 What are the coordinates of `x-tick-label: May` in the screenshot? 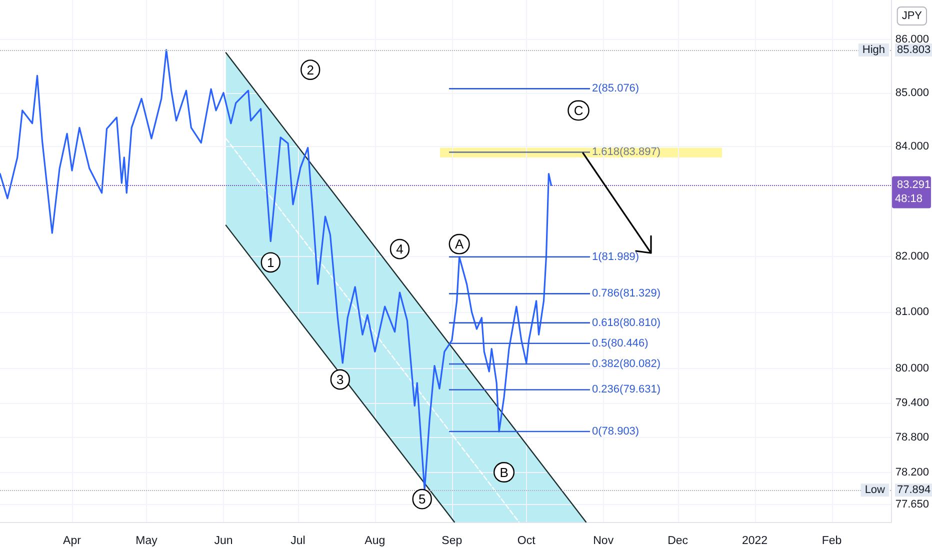 It's located at (147, 541).